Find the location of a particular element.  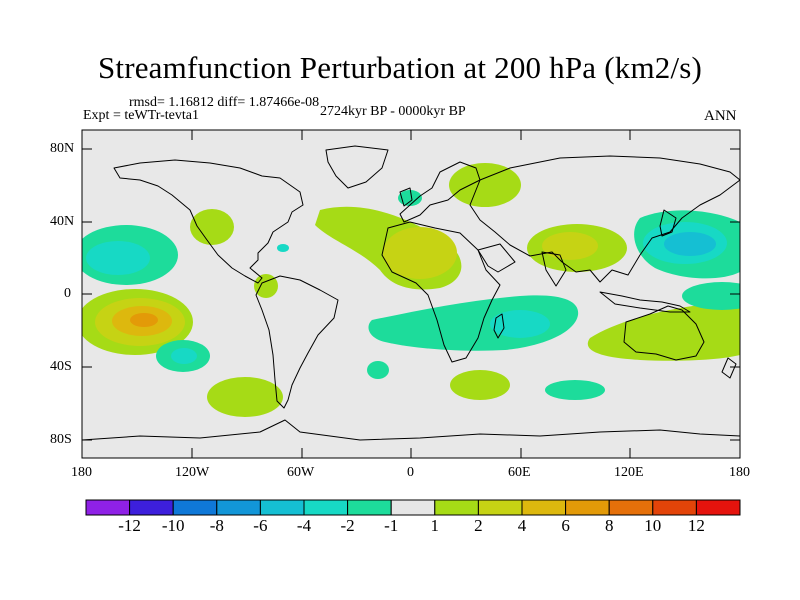

lon-tick-0: 0 is located at coordinates (410, 472).